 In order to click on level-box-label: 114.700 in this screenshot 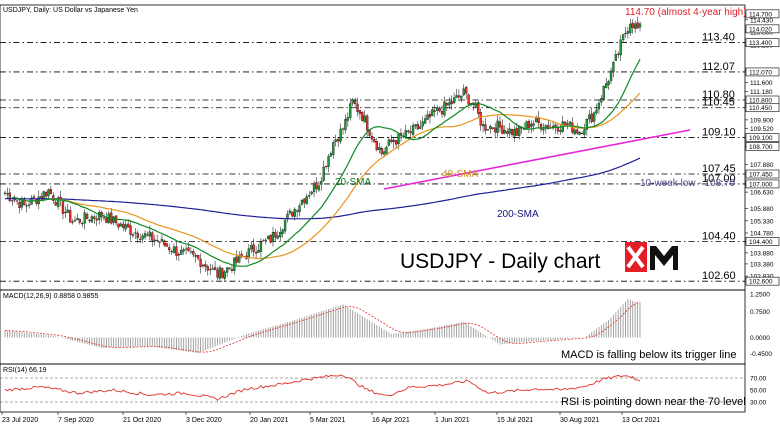, I will do `click(760, 14)`.